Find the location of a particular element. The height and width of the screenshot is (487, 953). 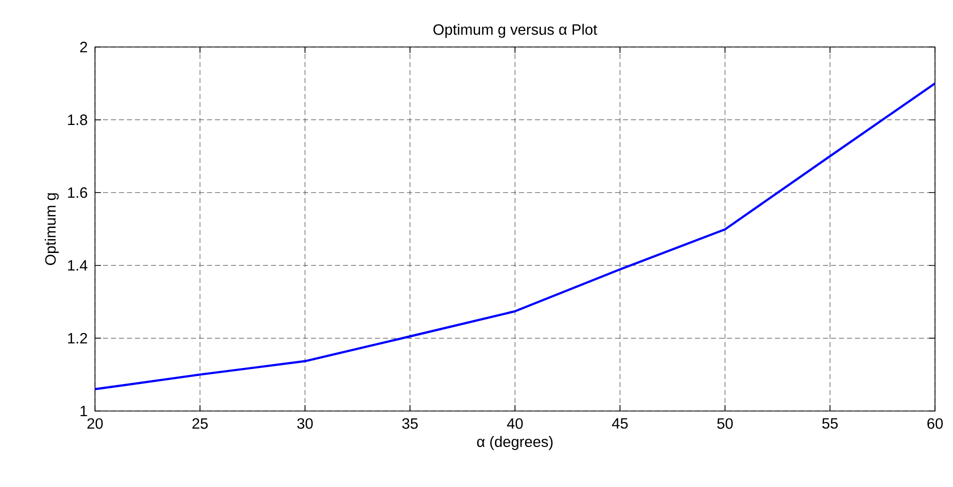

y-tick-label: 1 is located at coordinates (84, 411).